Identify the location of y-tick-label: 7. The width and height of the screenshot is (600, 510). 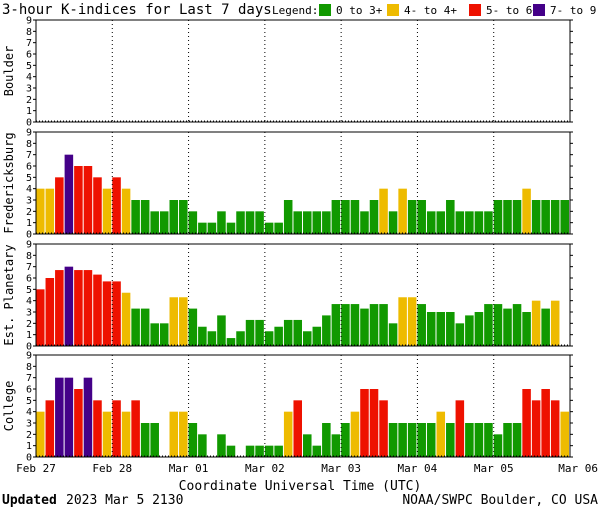
(29, 378).